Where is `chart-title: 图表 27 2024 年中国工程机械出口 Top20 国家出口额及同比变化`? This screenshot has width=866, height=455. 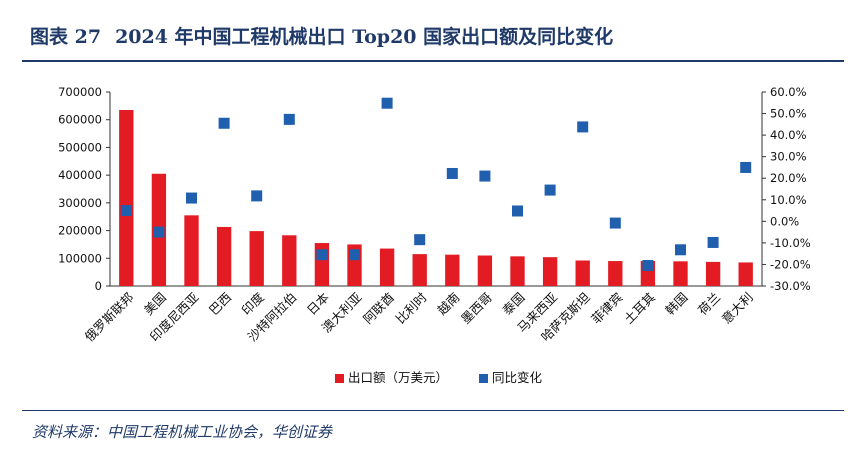 chart-title: 图表 27 2024 年中国工程机械出口 Top20 国家出口额及同比变化 is located at coordinates (321, 35).